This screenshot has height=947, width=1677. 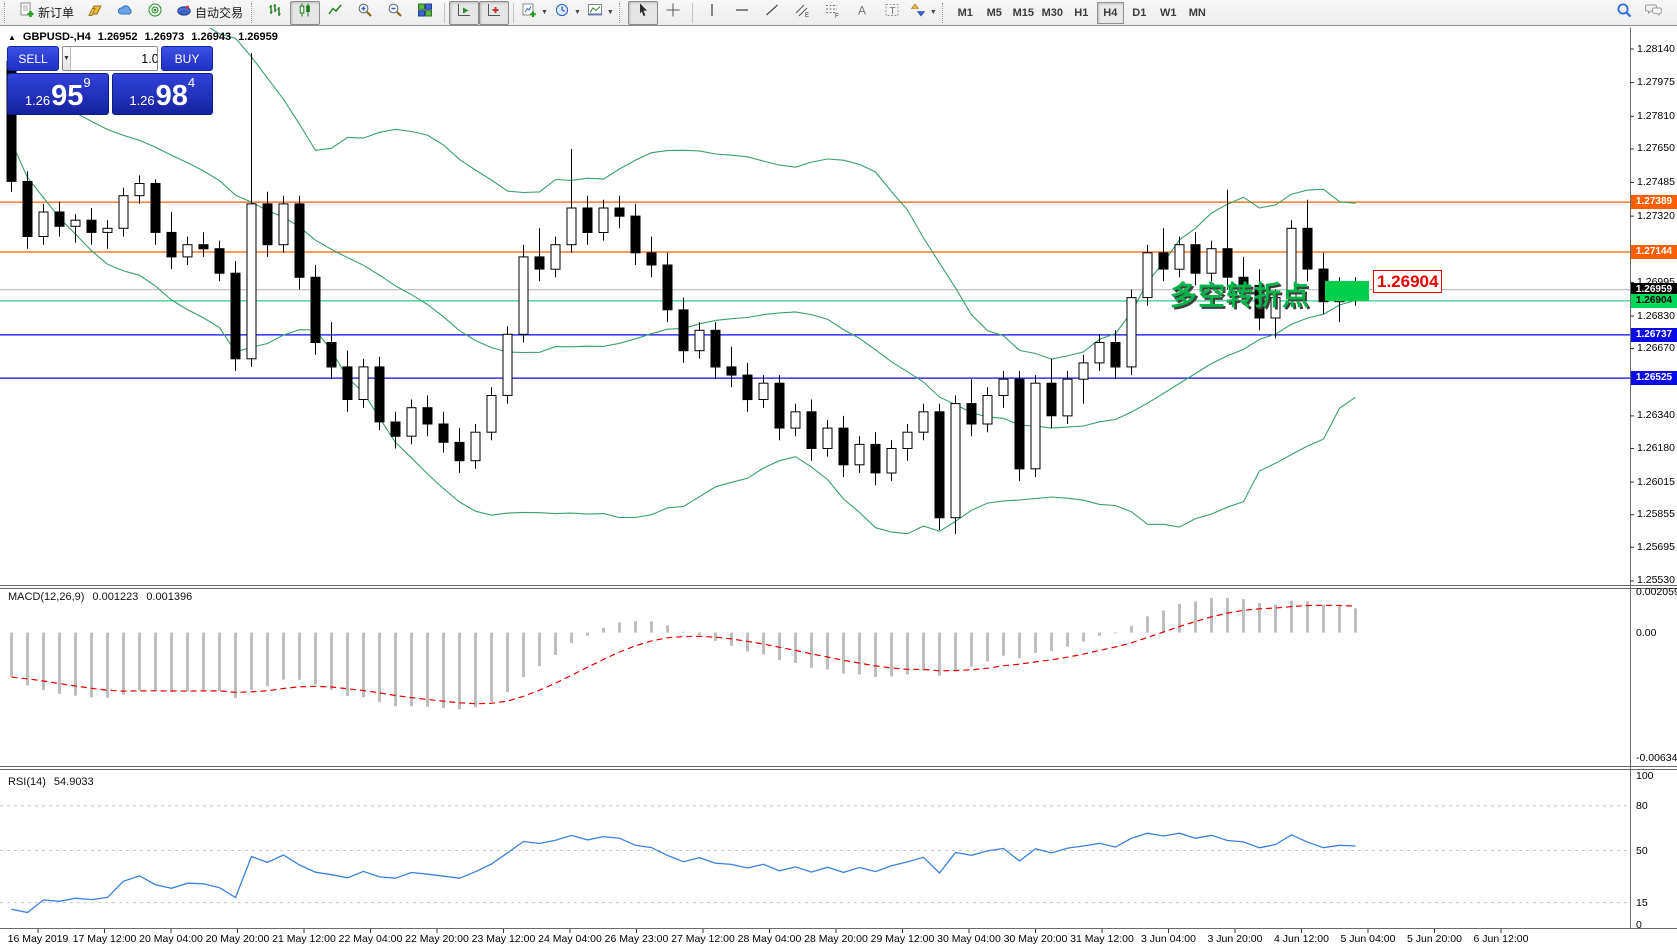 I want to click on new-order-button: 新订单, so click(x=46, y=13).